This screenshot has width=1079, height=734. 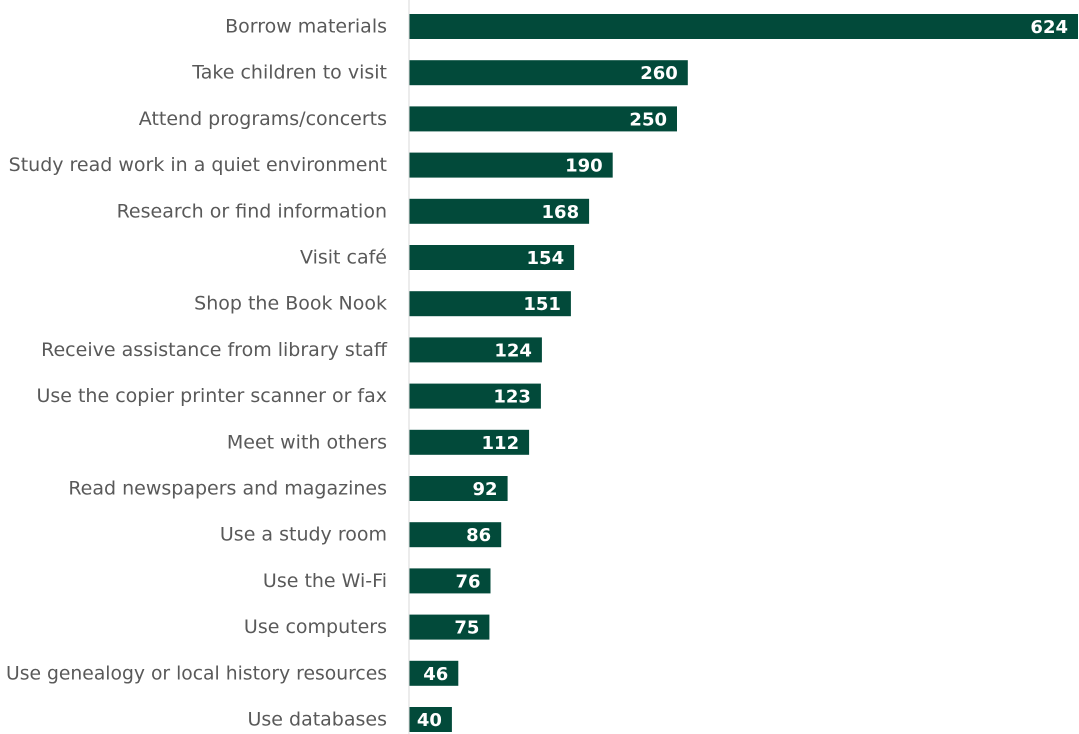 I want to click on category-label: Use databases, so click(x=317, y=720).